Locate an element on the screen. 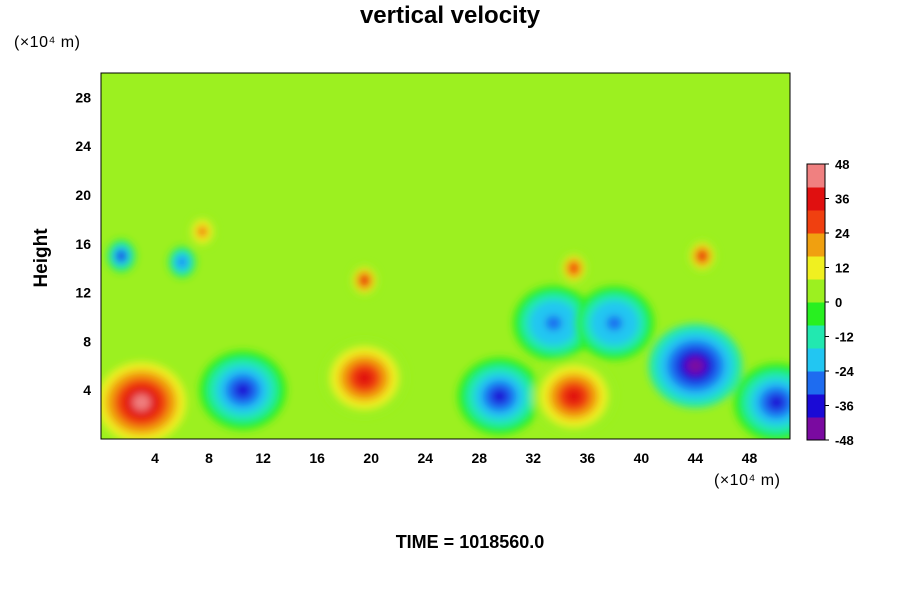 The image size is (900, 600). x-tick-label: 40 is located at coordinates (642, 458).